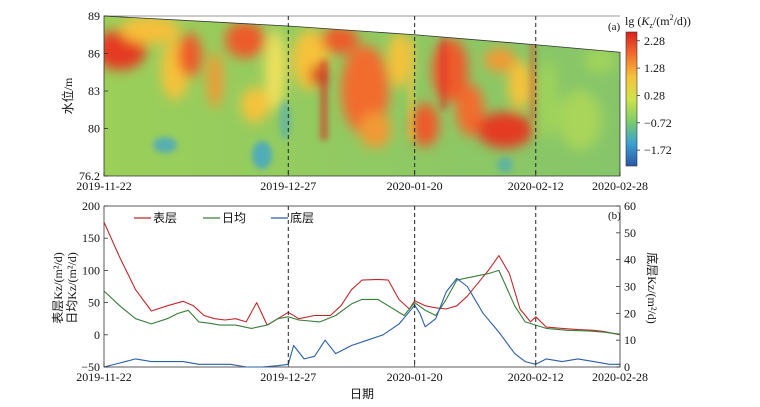  I want to click on colorbar-tick-label: 2.28, so click(654, 41).